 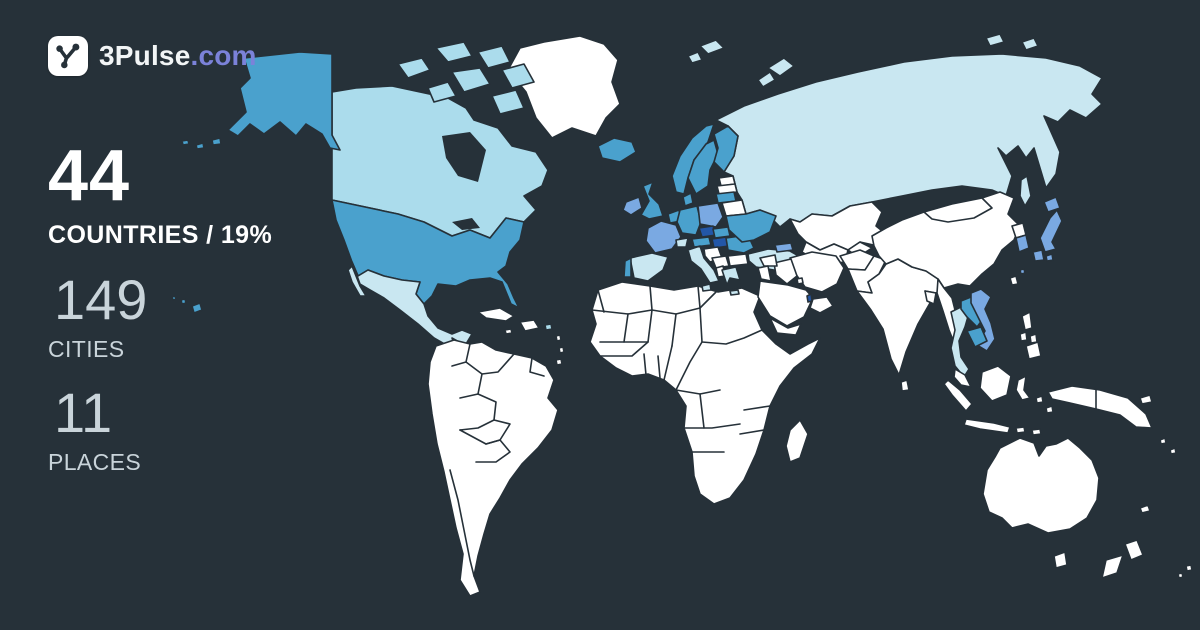 What do you see at coordinates (983, 320) in the screenshot?
I see `country-vietnam` at bounding box center [983, 320].